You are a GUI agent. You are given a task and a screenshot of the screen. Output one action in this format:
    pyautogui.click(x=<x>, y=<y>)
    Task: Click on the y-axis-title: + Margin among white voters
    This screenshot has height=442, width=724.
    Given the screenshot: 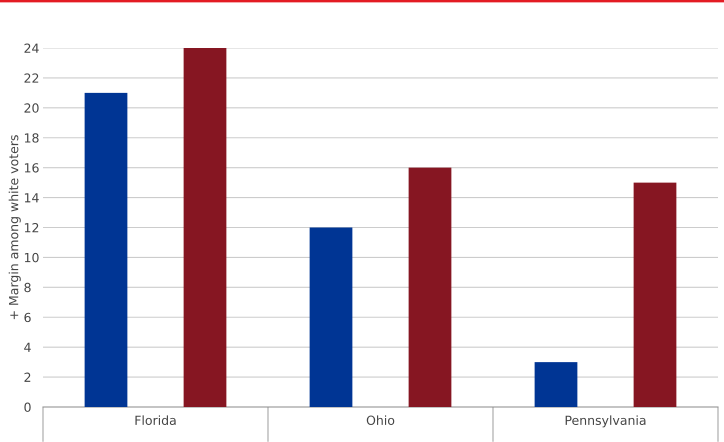 What is the action you would take?
    pyautogui.click(x=14, y=227)
    